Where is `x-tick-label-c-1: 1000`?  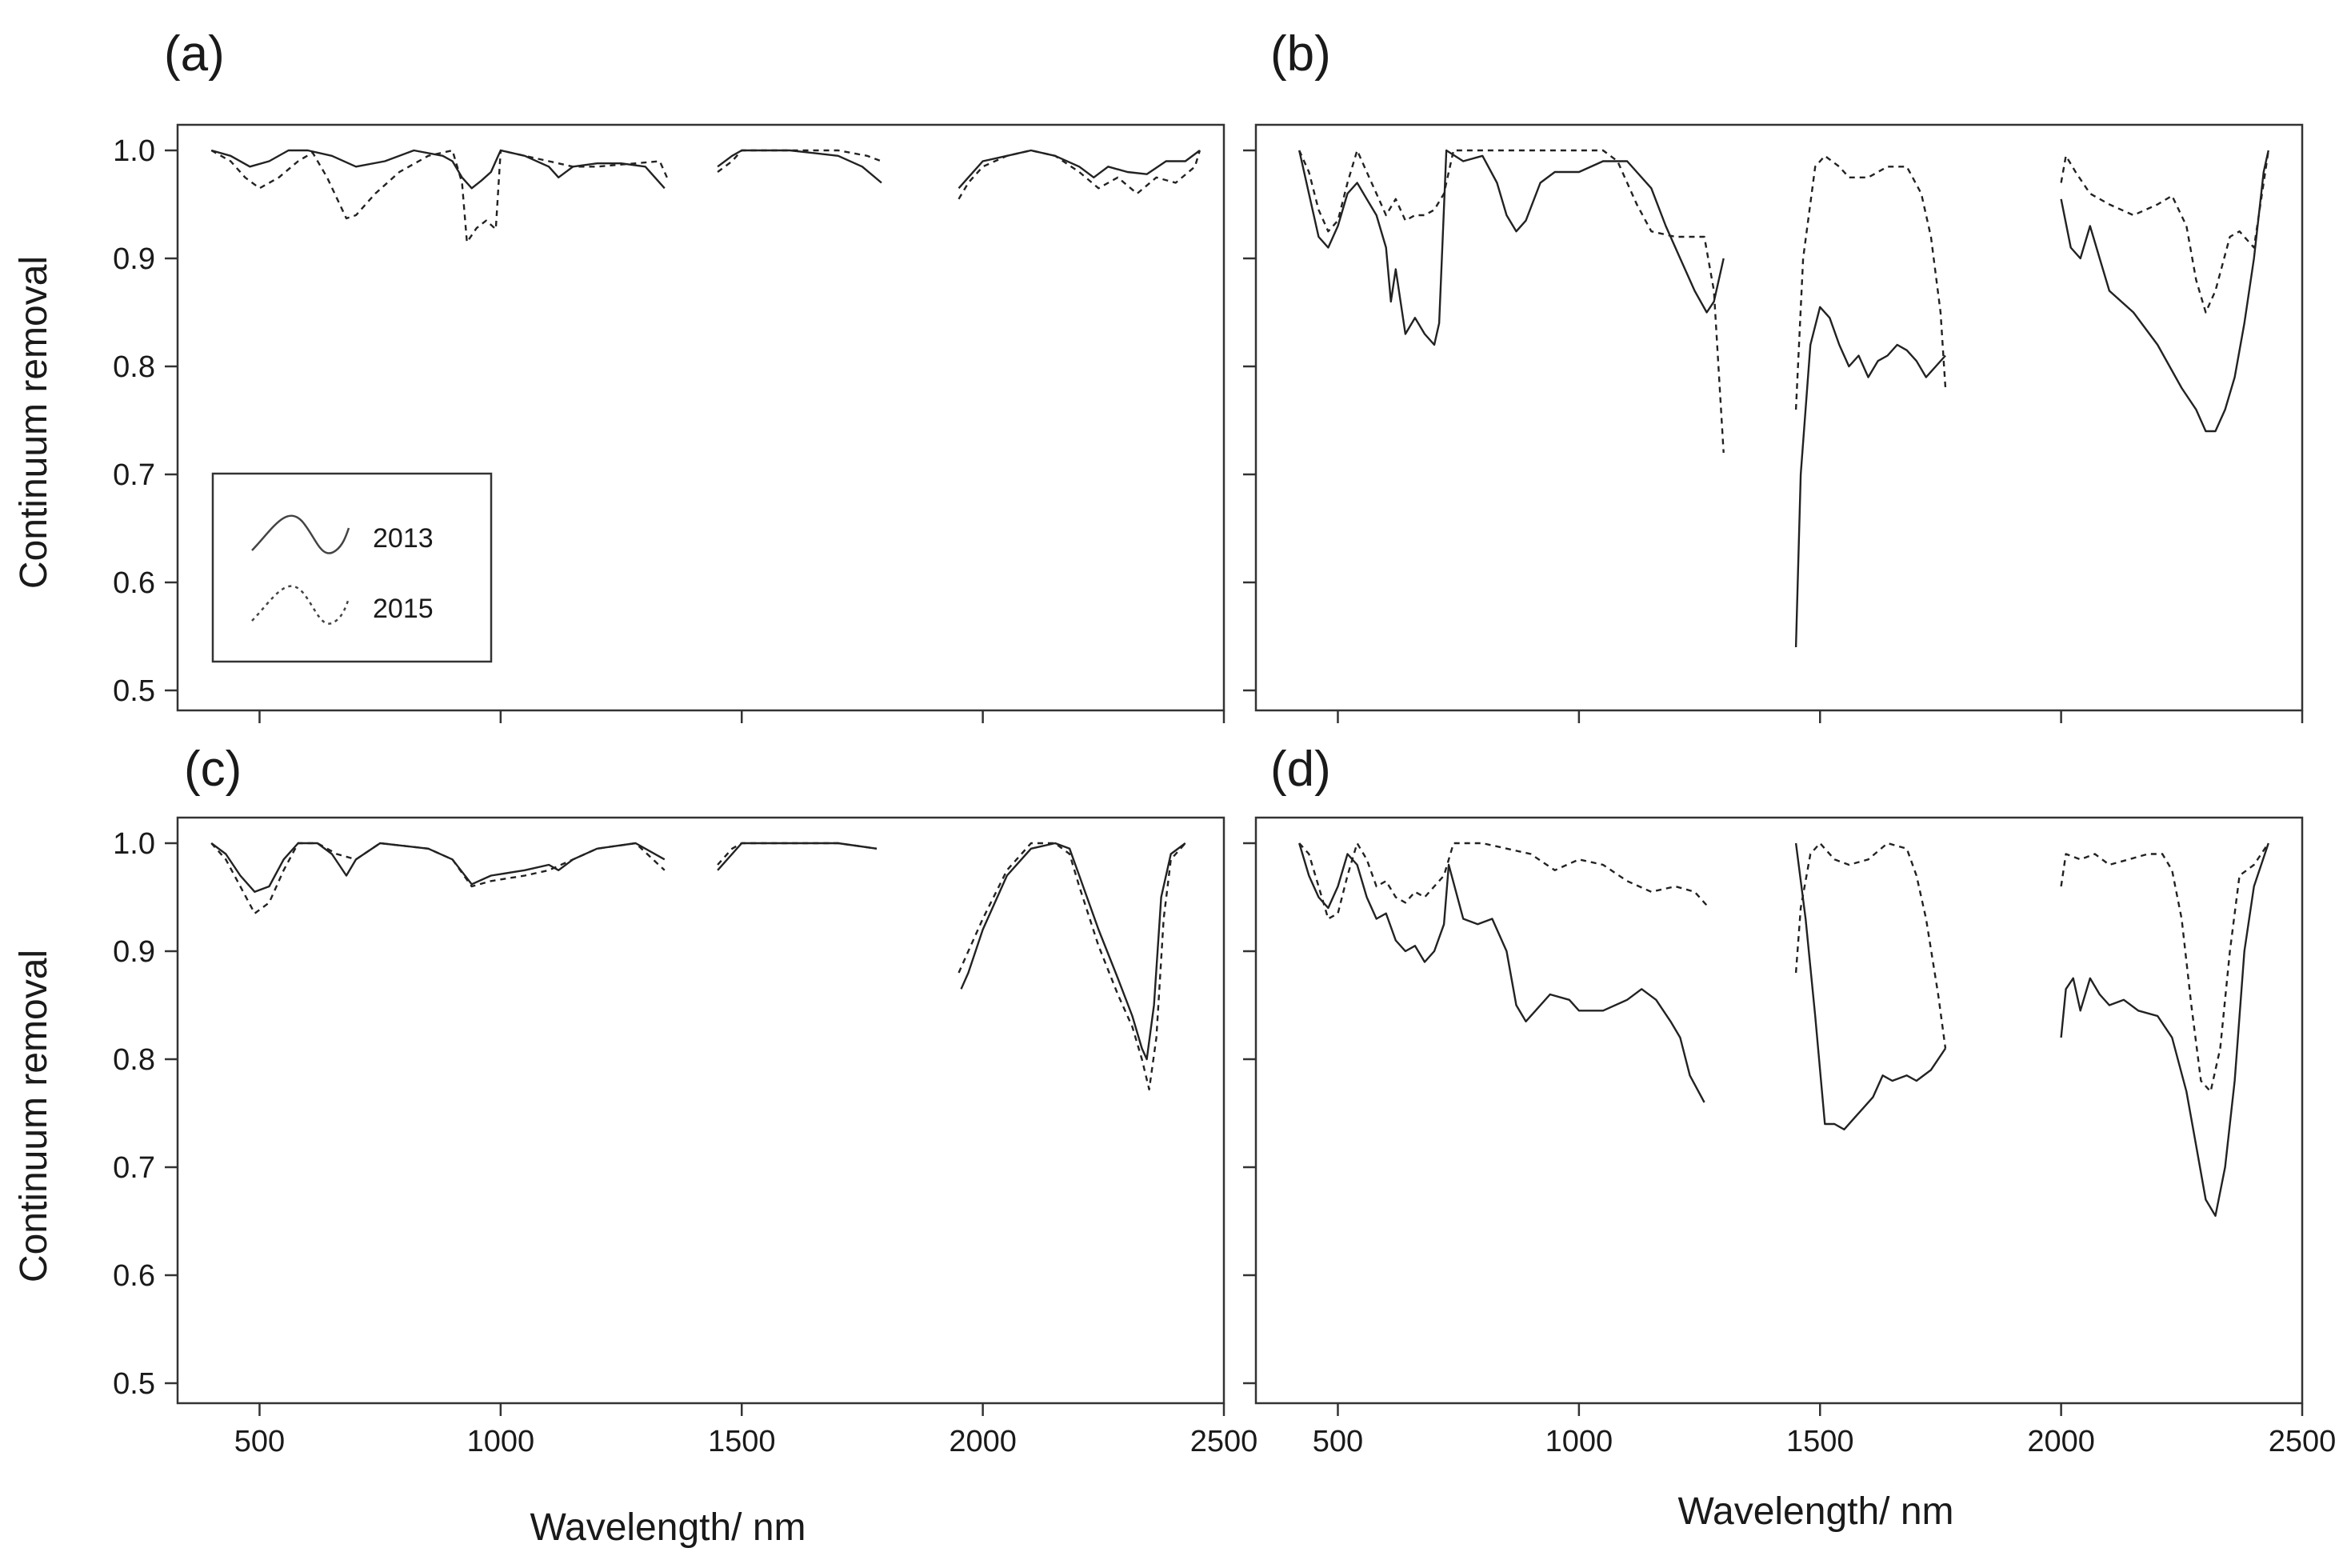
x-tick-label-c-1: 1000 is located at coordinates (501, 1441).